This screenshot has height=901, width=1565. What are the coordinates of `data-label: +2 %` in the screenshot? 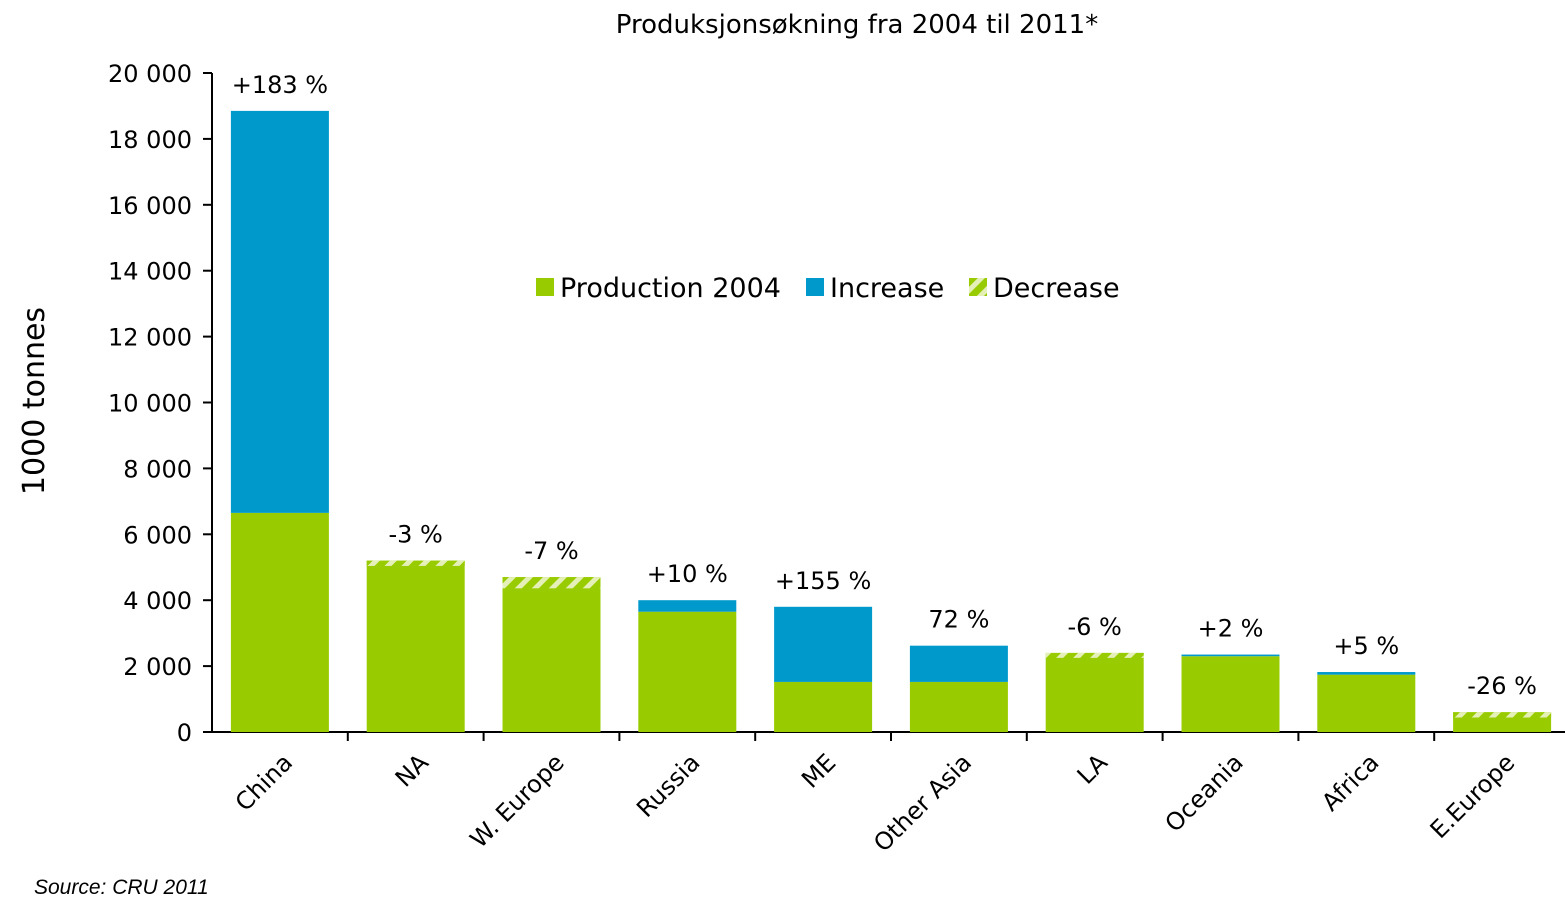 It's located at (1231, 629).